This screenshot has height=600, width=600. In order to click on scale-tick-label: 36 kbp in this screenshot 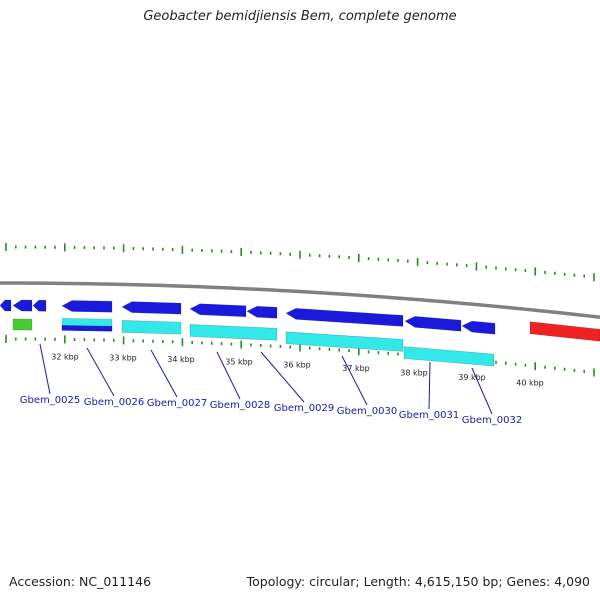, I will do `click(297, 364)`.